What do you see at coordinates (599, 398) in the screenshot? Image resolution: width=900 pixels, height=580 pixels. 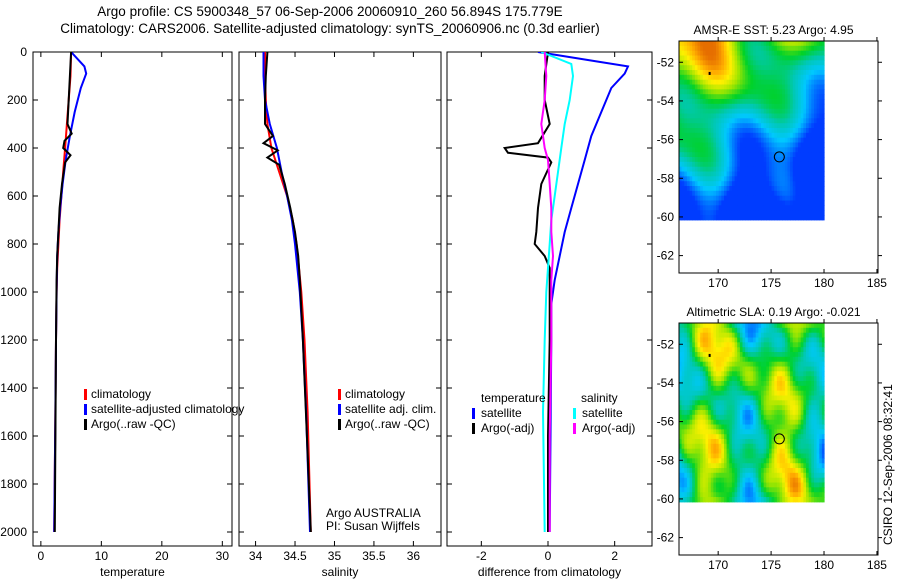 I see `legend-header: salinity` at bounding box center [599, 398].